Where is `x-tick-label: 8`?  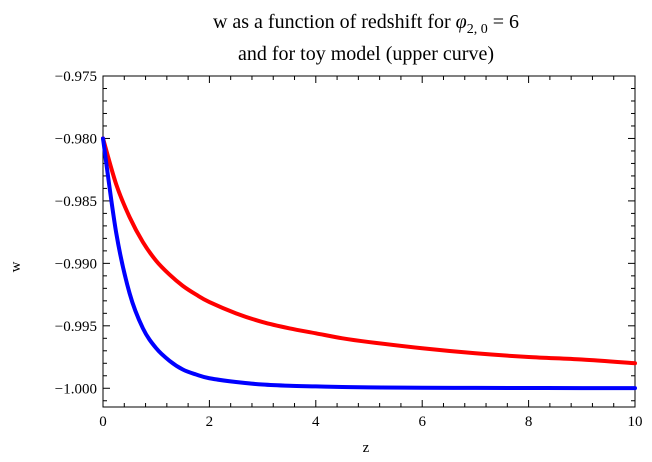 x-tick-label: 8 is located at coordinates (529, 422).